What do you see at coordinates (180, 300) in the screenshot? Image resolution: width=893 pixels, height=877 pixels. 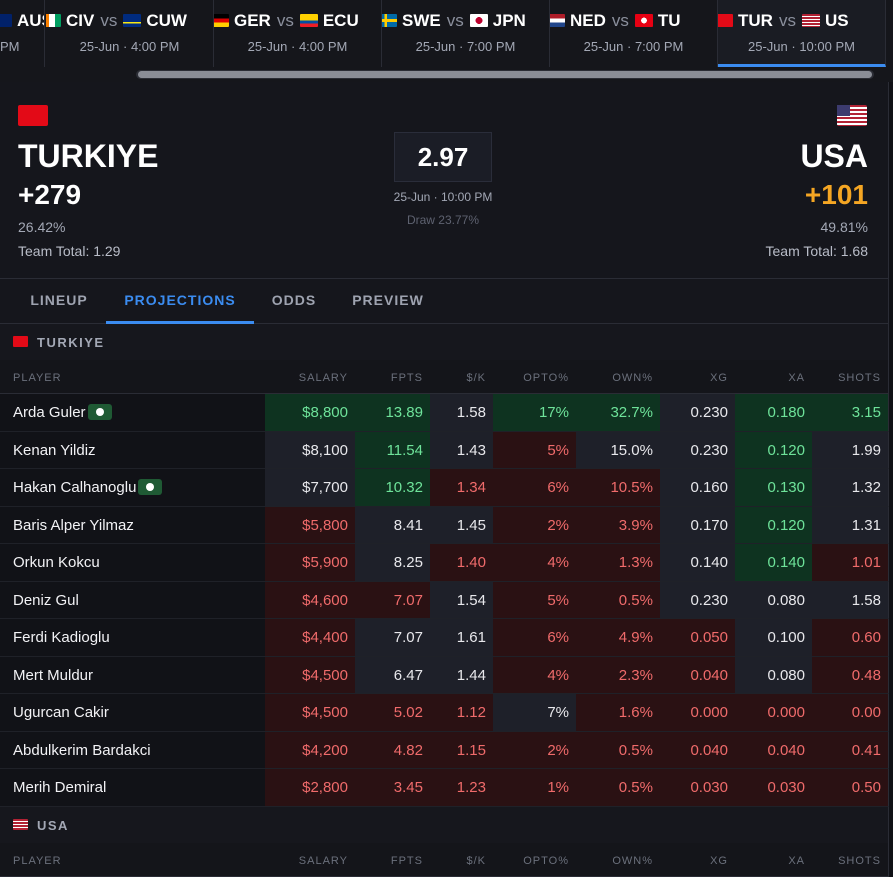 I see `tab: PROJECTIONS` at bounding box center [180, 300].